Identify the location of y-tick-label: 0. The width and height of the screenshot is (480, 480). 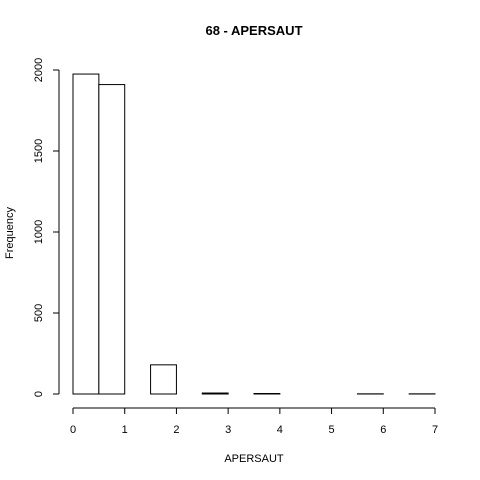
(39, 394).